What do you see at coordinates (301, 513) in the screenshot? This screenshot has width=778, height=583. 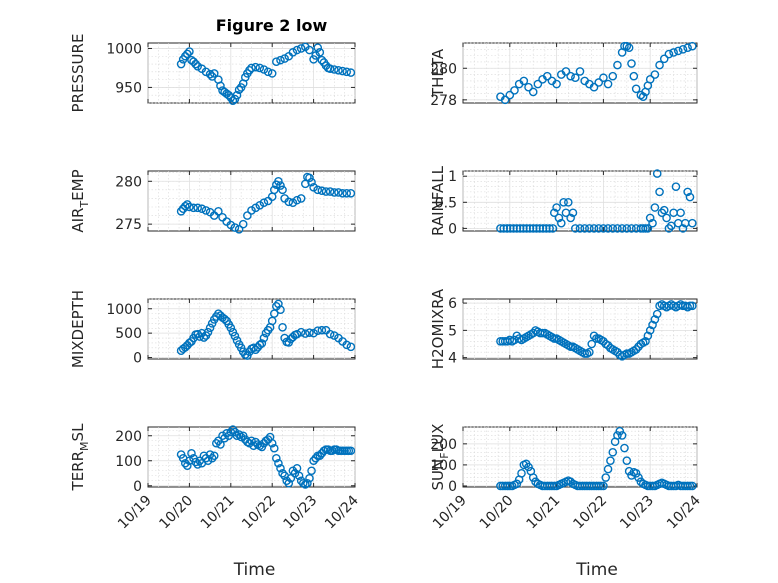 I see `x-tick-label: 10/23` at bounding box center [301, 513].